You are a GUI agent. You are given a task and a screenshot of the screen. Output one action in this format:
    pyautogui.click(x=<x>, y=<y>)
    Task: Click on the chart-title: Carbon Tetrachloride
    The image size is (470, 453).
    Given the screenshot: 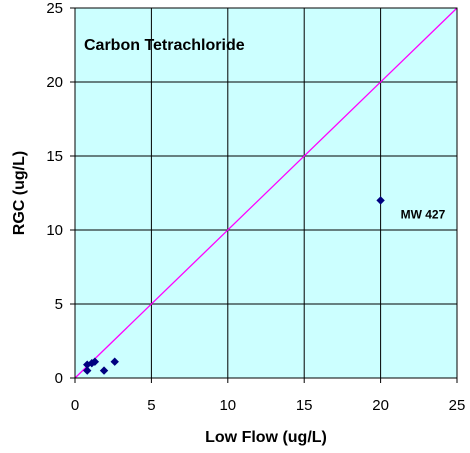 What is the action you would take?
    pyautogui.click(x=164, y=45)
    